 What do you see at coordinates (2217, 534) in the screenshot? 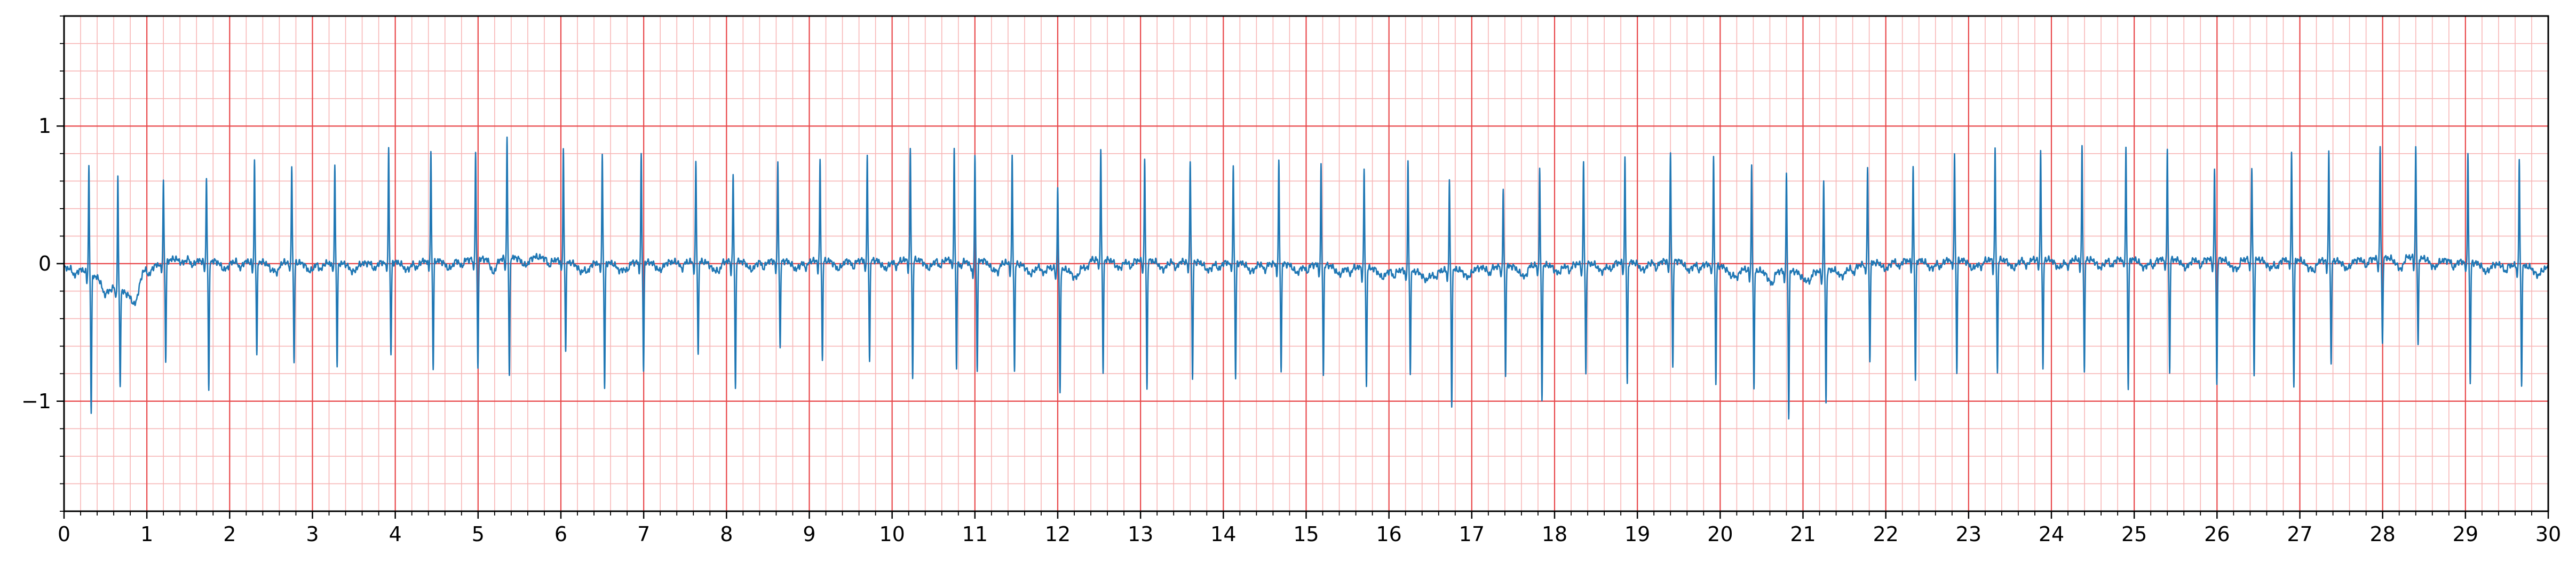
I see `x-tick-label: 26` at bounding box center [2217, 534].